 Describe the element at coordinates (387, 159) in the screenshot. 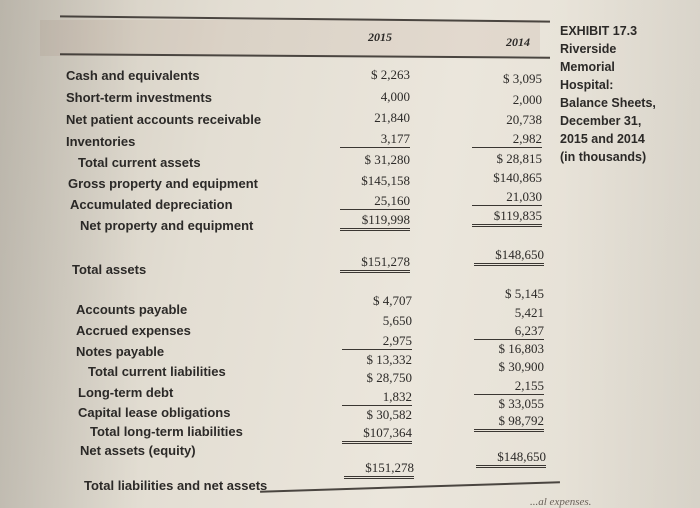

I see `value-2015: $ 31,280` at that location.